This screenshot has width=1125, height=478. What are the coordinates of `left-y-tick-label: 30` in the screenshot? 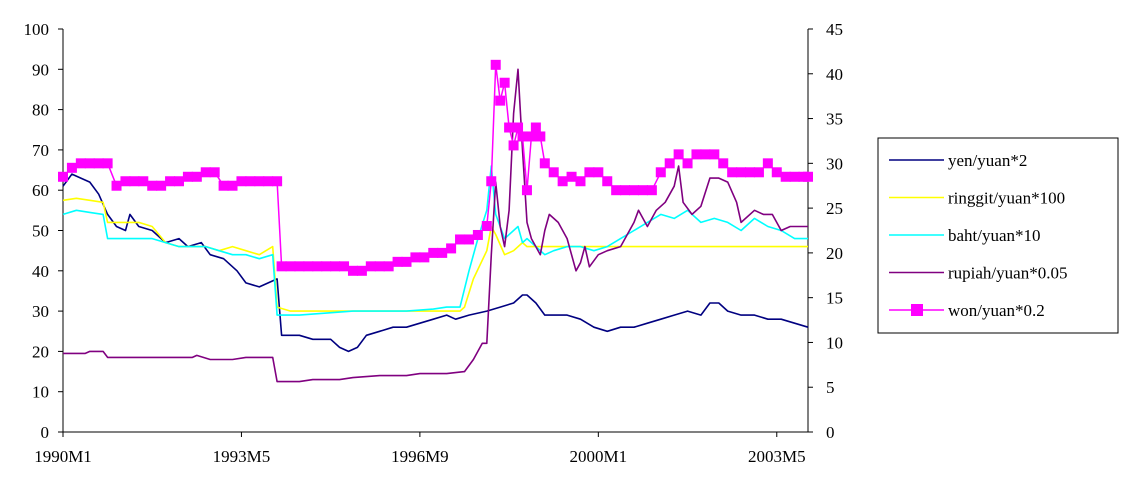 It's located at (40, 311).